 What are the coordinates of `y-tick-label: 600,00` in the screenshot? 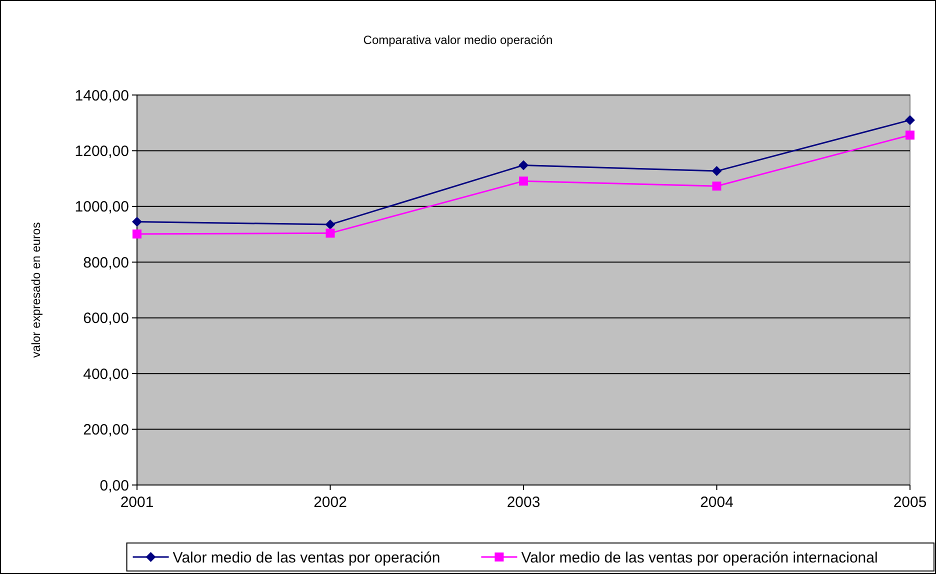 It's located at (106, 319).